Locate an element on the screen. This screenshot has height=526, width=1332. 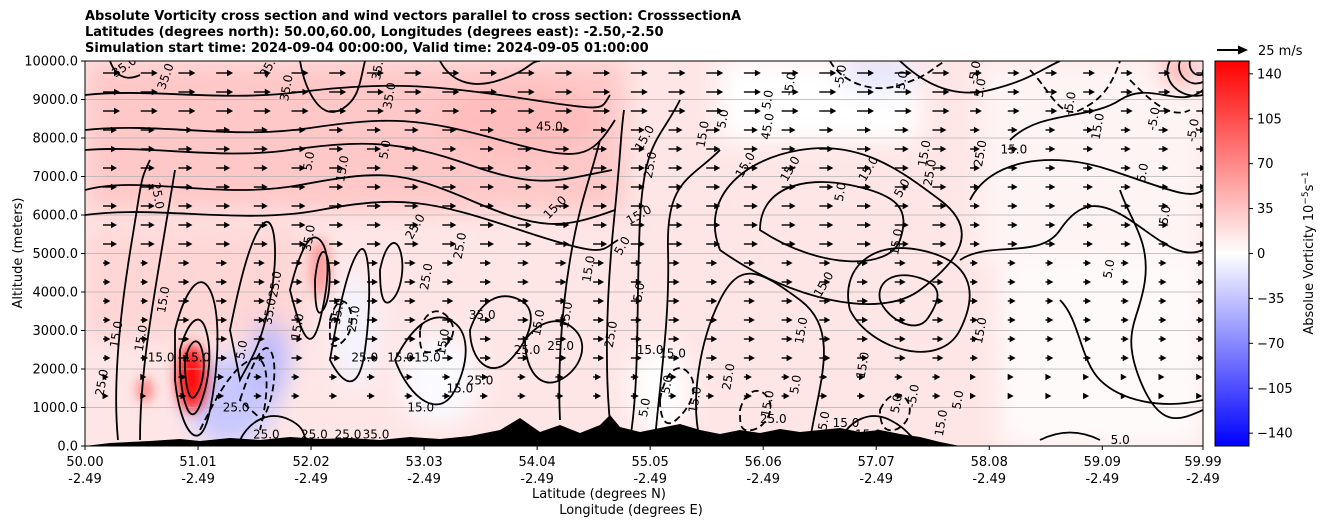
y-tick-label: 1000.0 is located at coordinates (56, 408).